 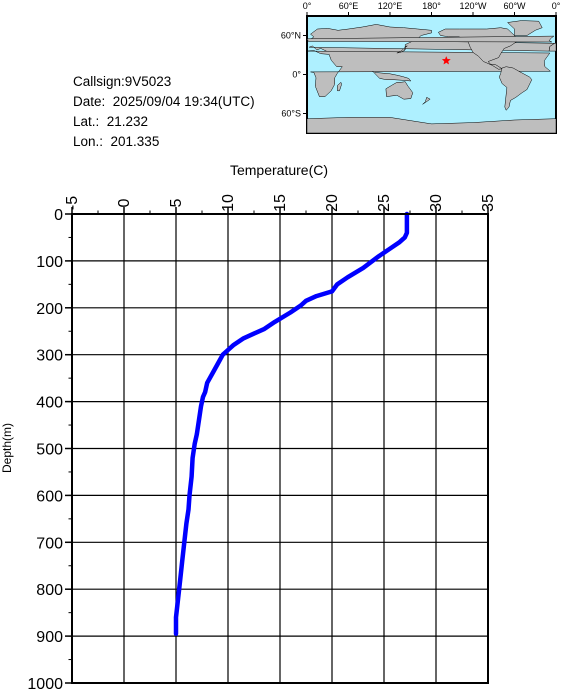 What do you see at coordinates (384, 203) in the screenshot?
I see `x-tick-label: 25` at bounding box center [384, 203].